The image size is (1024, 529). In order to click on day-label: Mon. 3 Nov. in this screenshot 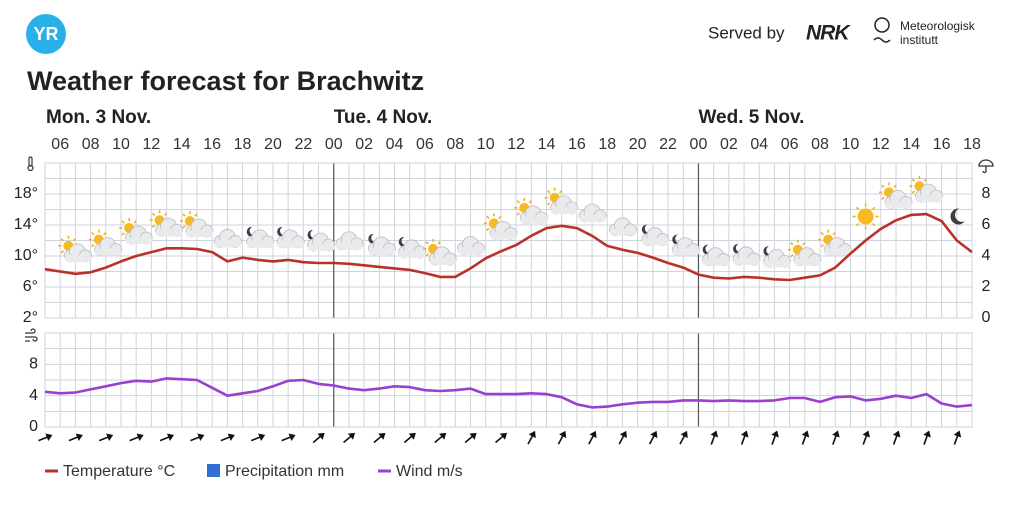, I will do `click(98, 117)`.